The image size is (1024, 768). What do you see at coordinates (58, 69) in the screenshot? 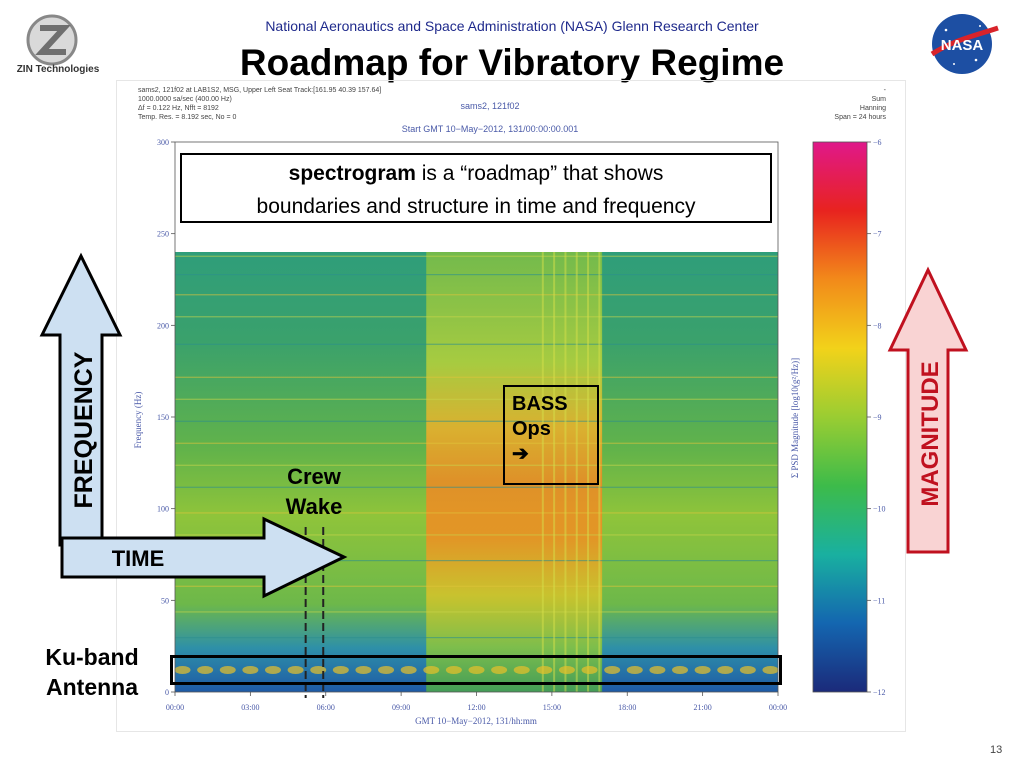
I see `zin-logo-text: ZIN Technologies` at bounding box center [58, 69].